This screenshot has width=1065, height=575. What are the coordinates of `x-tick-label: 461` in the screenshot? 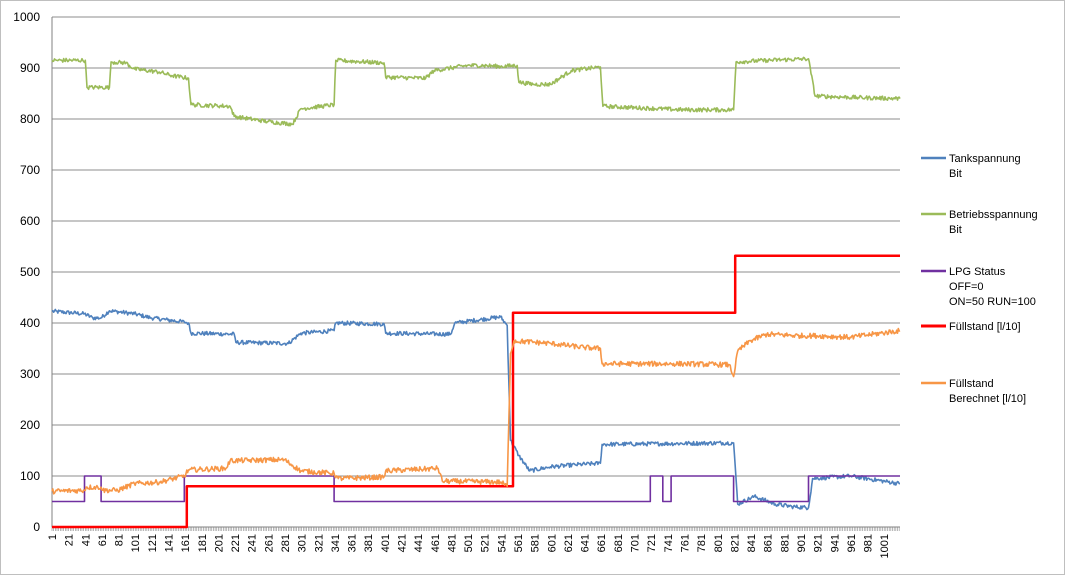 It's located at (436, 543).